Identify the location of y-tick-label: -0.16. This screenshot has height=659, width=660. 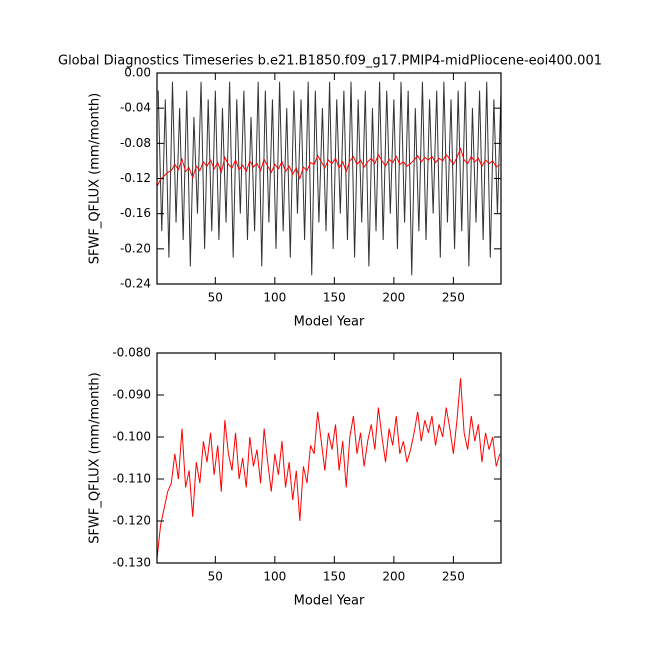
(135, 213).